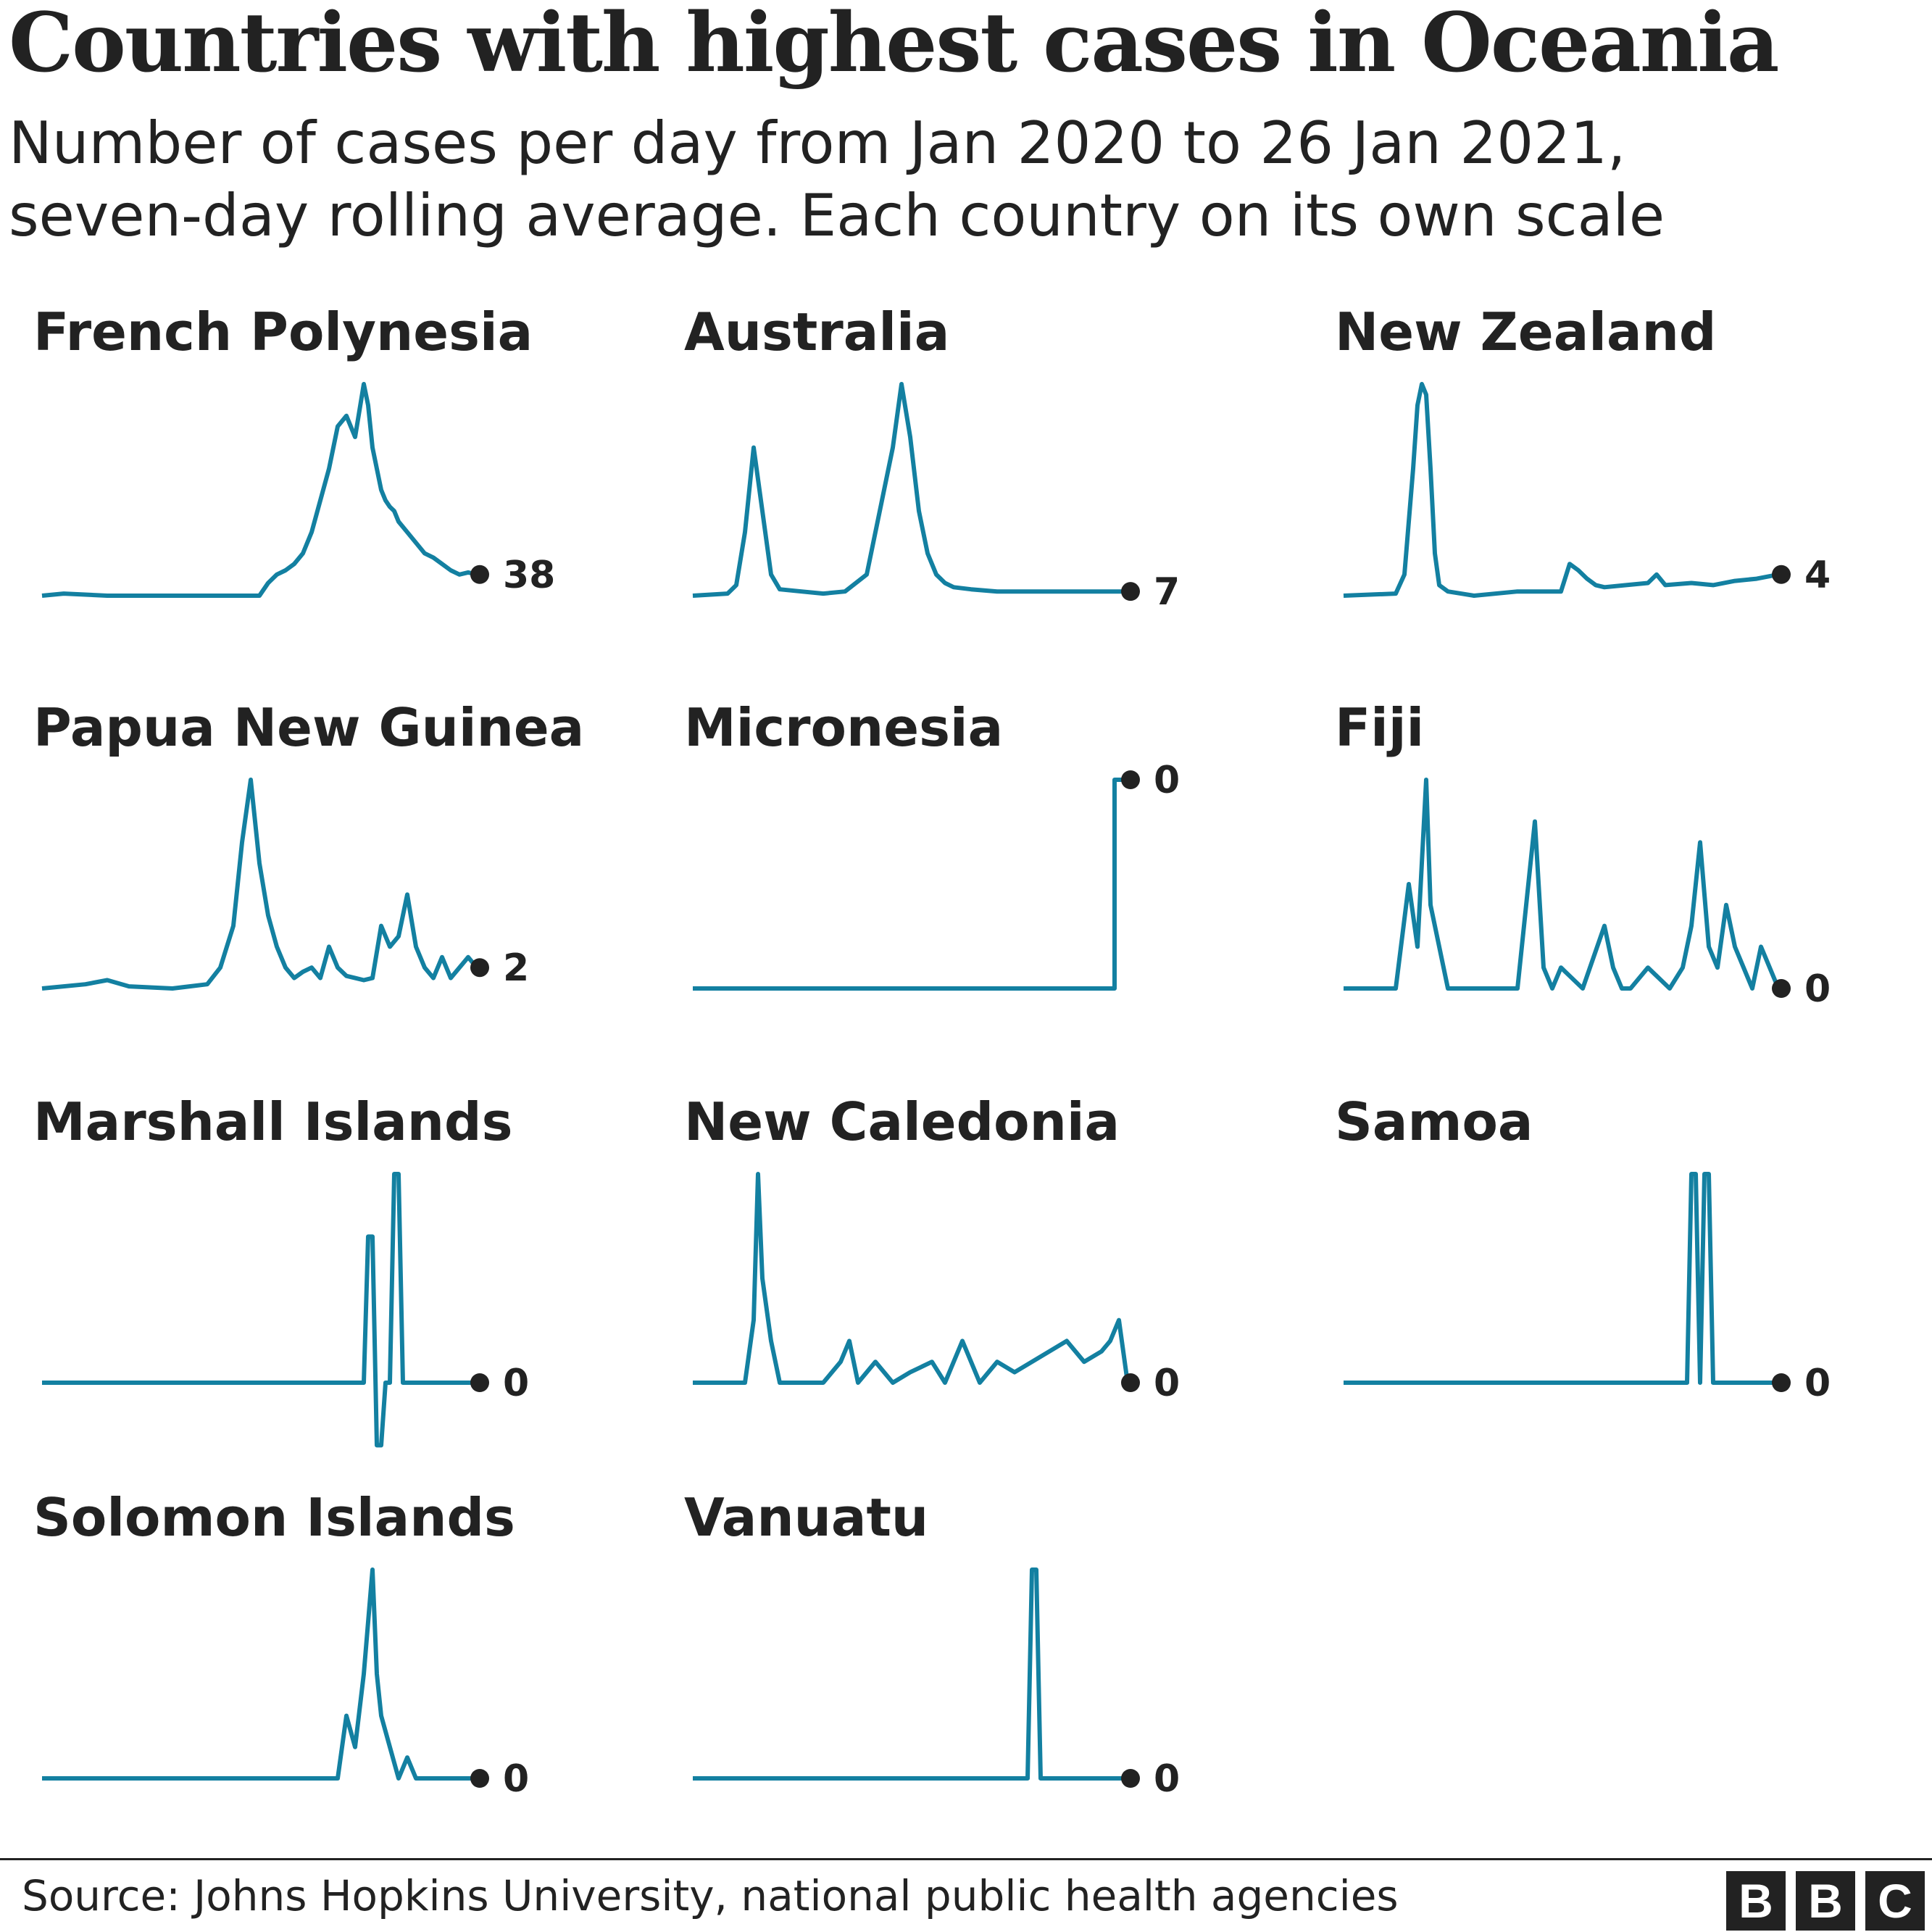 Image resolution: width=1932 pixels, height=1932 pixels. I want to click on bbc-logo-letter: C, so click(1895, 1901).